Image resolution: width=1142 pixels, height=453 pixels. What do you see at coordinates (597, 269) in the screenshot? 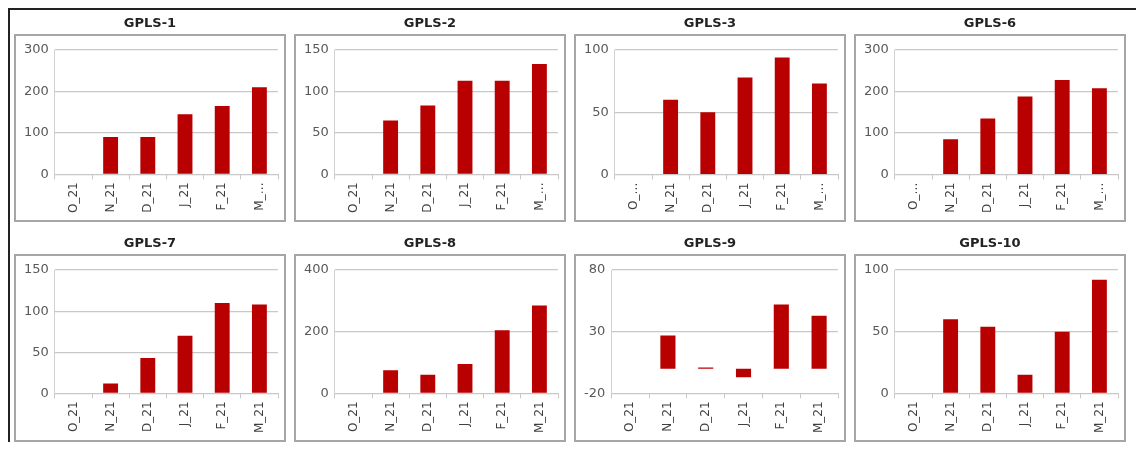
I see `y-tick-label: 80` at bounding box center [597, 269].